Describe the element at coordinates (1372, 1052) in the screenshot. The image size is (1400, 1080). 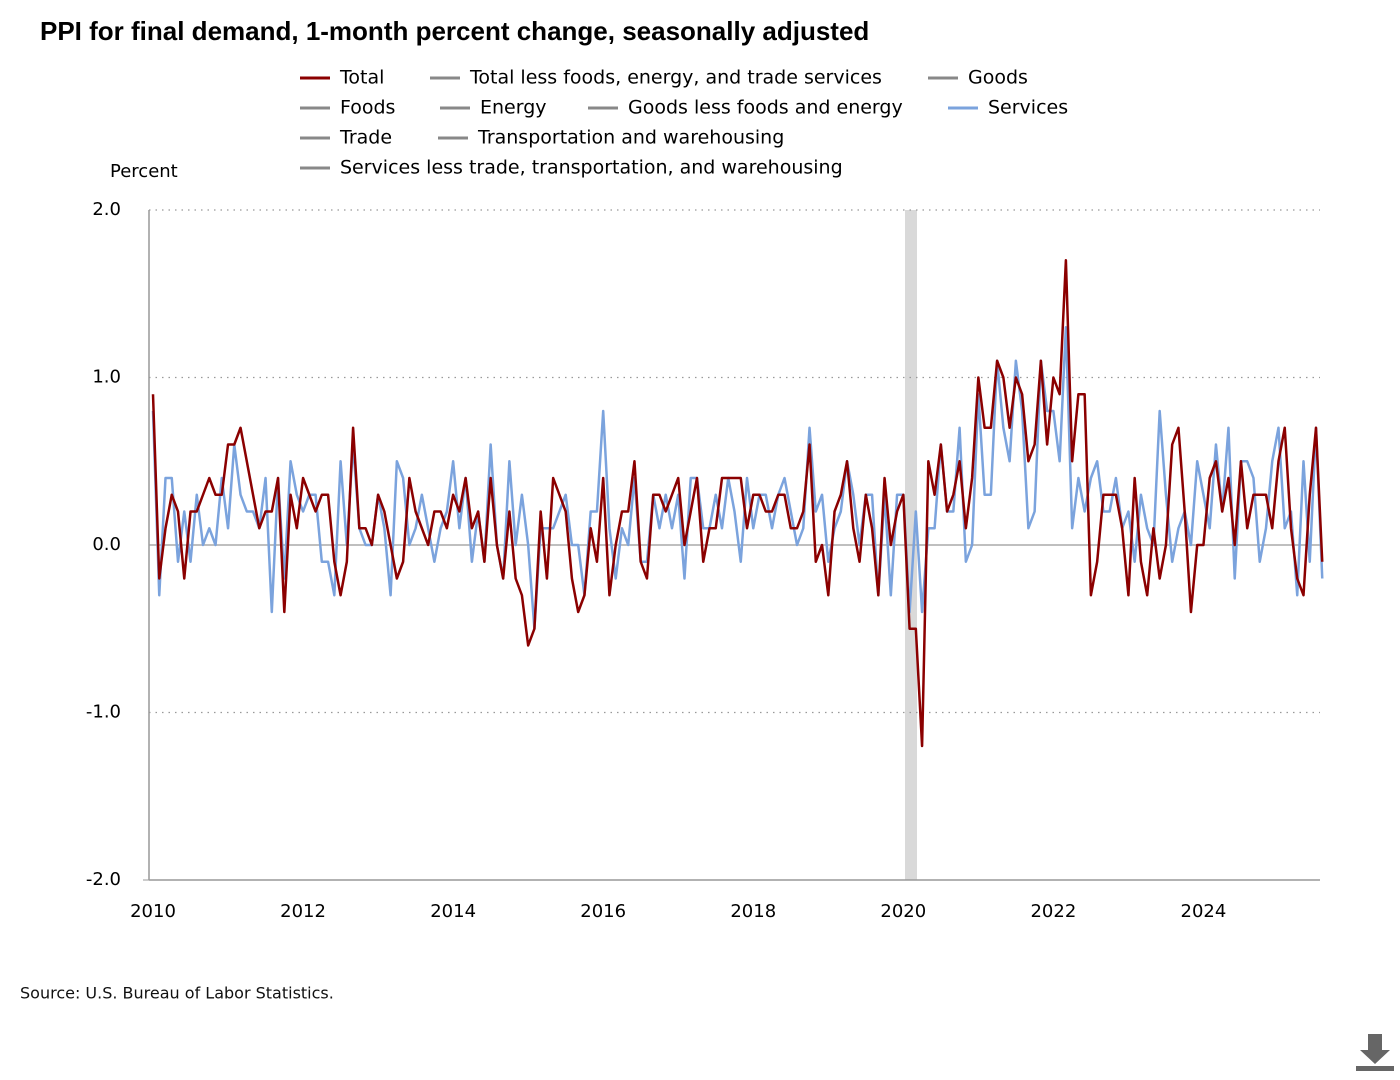
I see `download-button` at that location.